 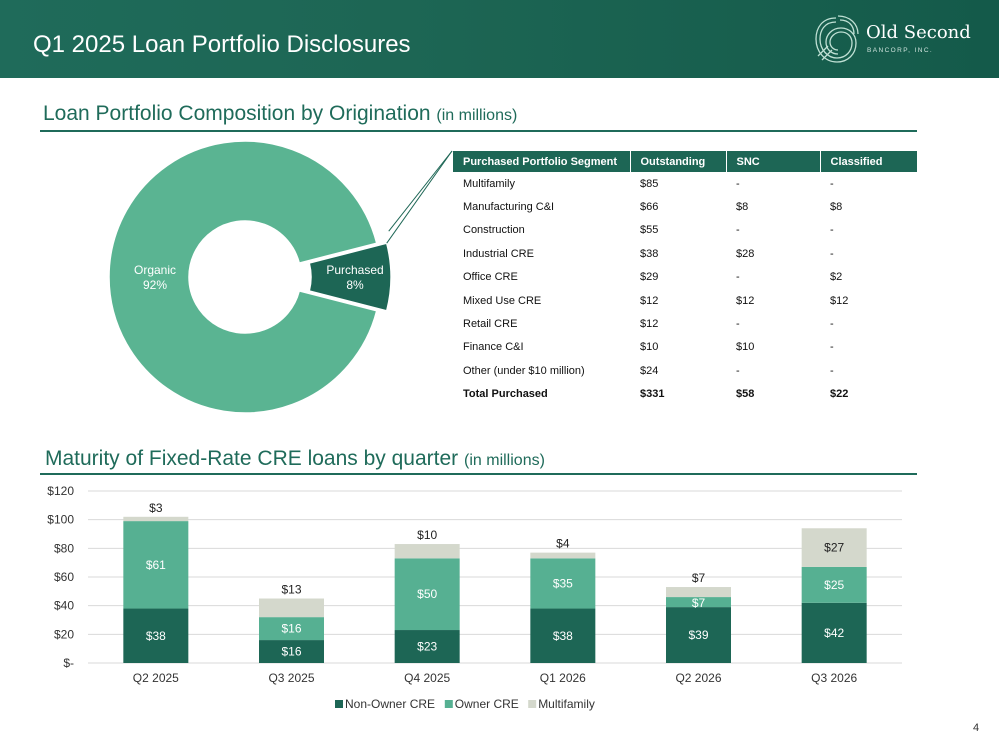 What do you see at coordinates (839, 300) in the screenshot?
I see `cell-classified: $12` at bounding box center [839, 300].